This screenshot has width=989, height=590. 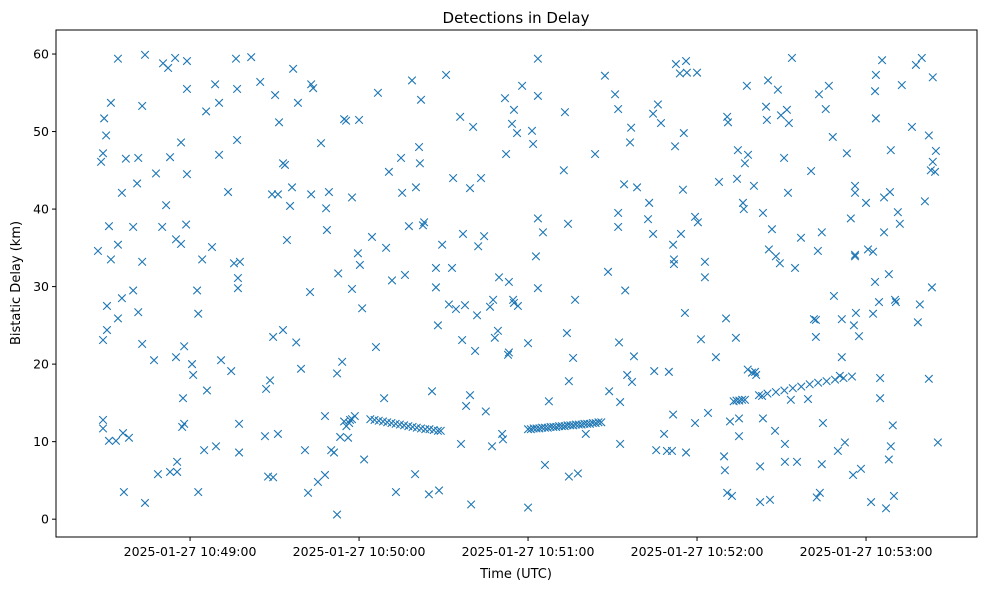 What do you see at coordinates (866, 551) in the screenshot?
I see `x-tick-label: 2025-01-27 10:53:00` at bounding box center [866, 551].